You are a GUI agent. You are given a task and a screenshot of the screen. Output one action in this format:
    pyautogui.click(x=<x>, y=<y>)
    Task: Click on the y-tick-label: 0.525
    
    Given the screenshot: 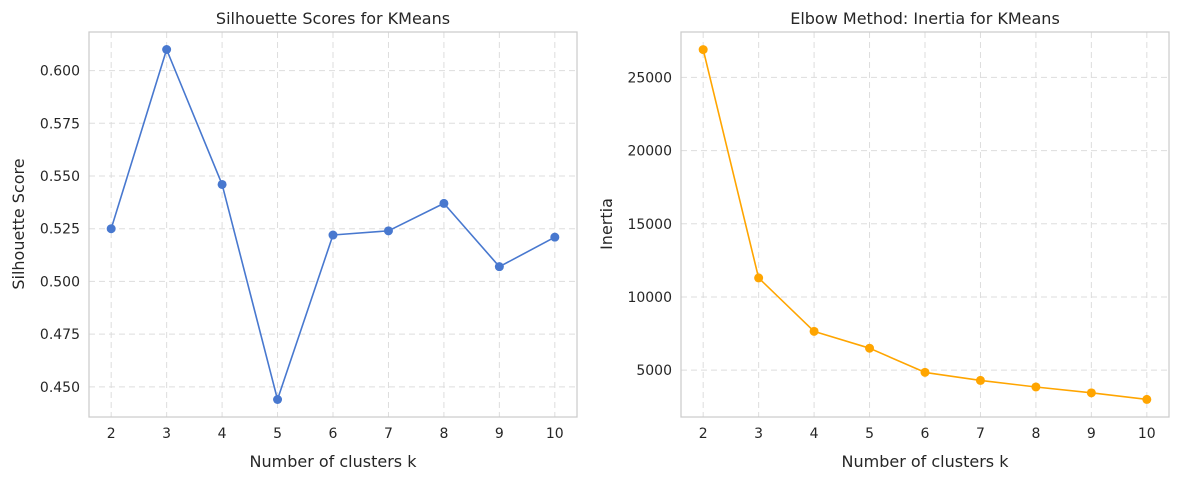 What is the action you would take?
    pyautogui.click(x=60, y=230)
    